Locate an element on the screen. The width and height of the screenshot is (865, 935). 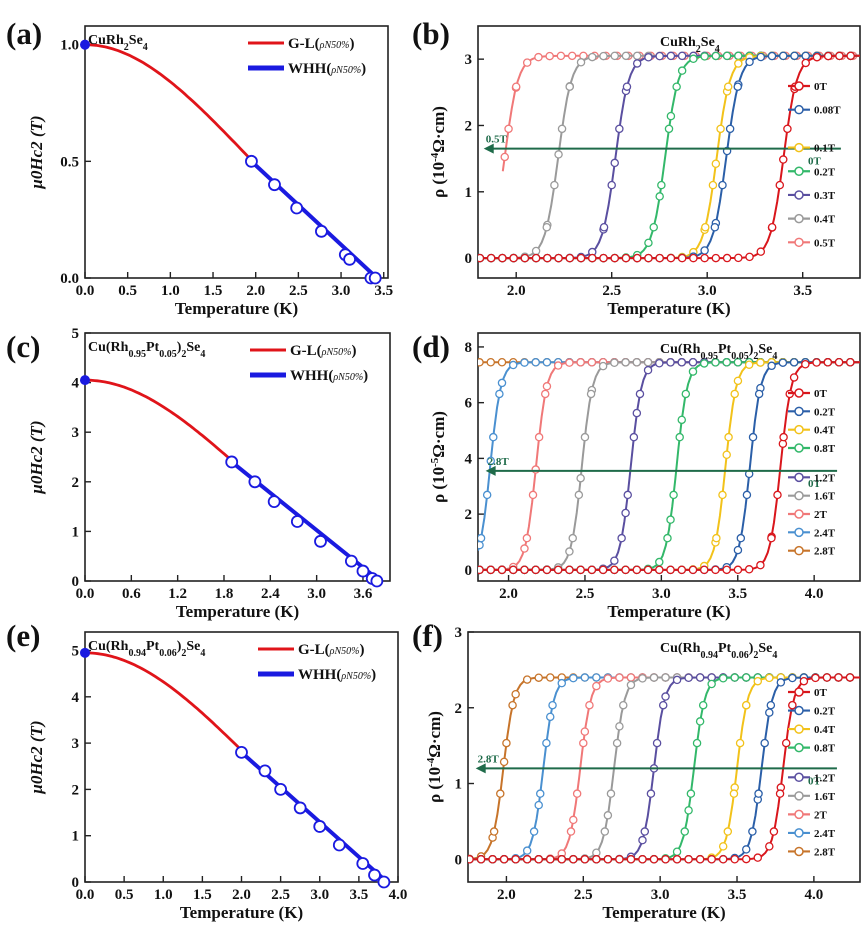
legend-label: 1.6T is located at coordinates (825, 497).